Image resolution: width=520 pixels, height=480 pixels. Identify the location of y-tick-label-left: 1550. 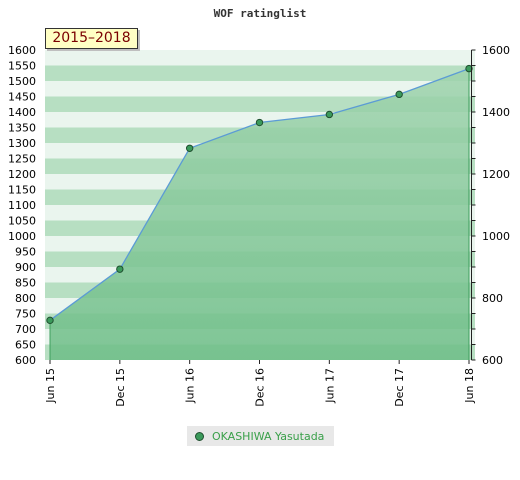
(22, 66).